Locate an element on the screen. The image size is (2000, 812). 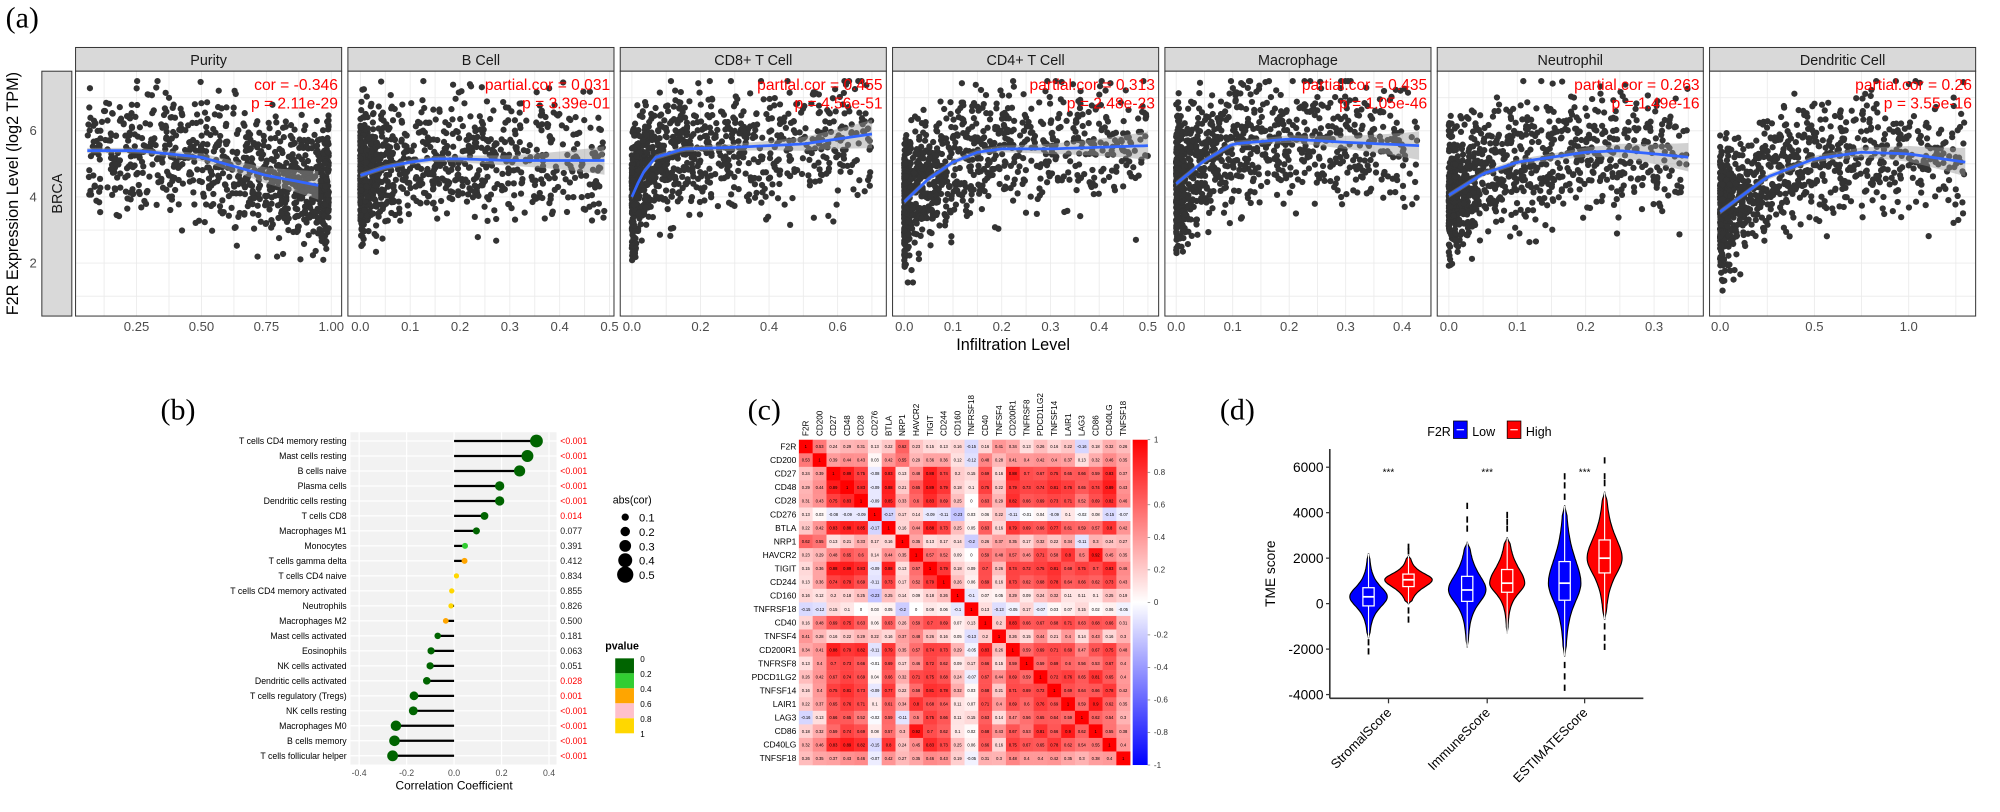
x-tick-label: 0.0 is located at coordinates (632, 326).